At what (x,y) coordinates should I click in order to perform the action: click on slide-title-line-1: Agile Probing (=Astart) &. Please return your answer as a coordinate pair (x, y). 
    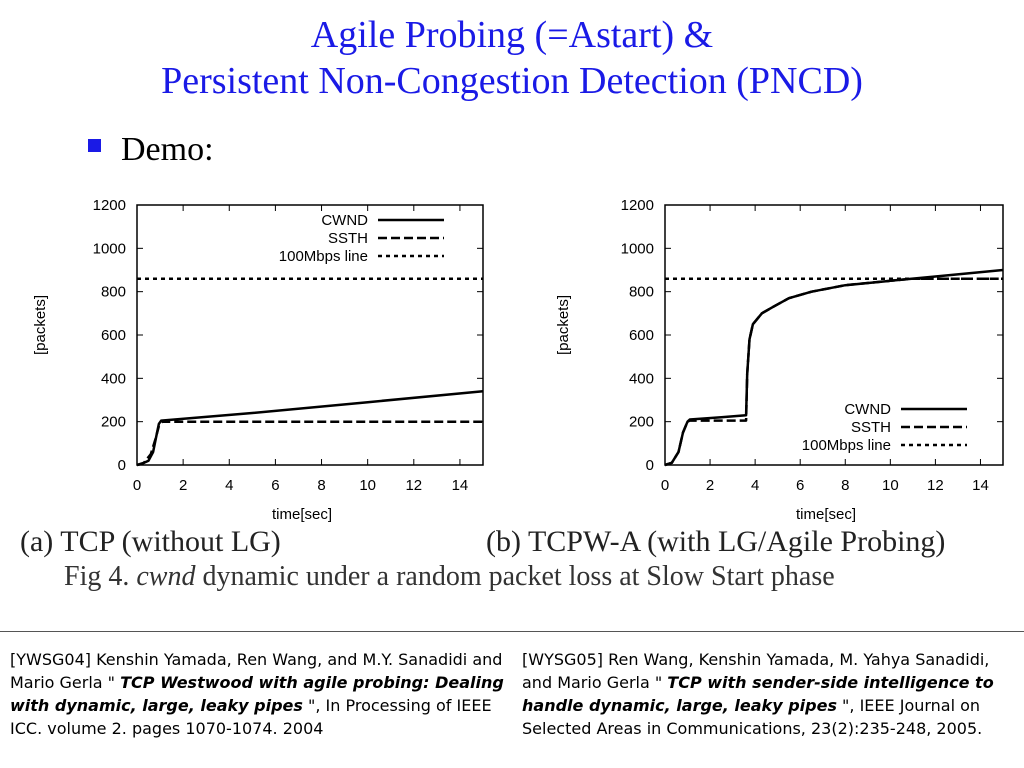
    Looking at the image, I should click on (512, 35).